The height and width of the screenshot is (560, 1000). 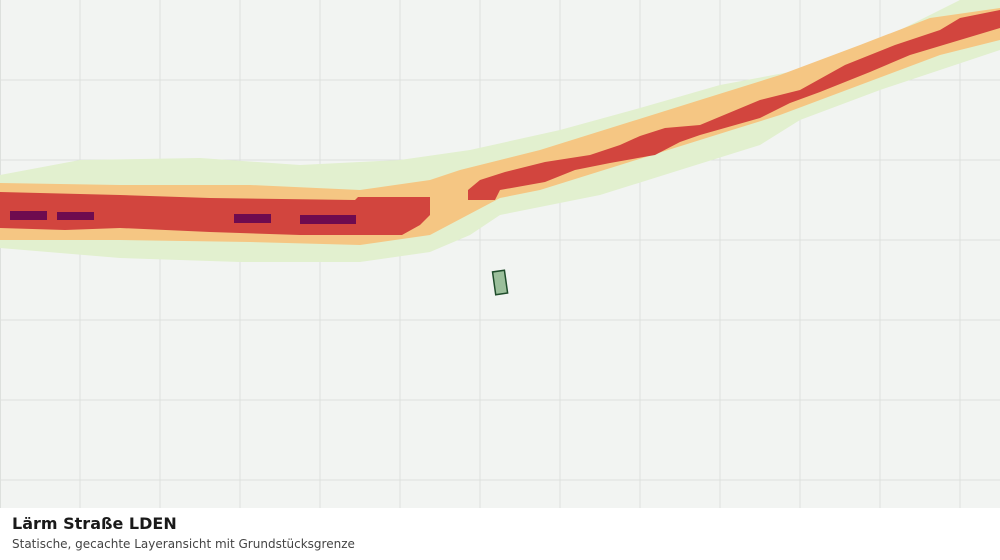 I want to click on layer-title: Lärm Straße LDEN, so click(x=94, y=523).